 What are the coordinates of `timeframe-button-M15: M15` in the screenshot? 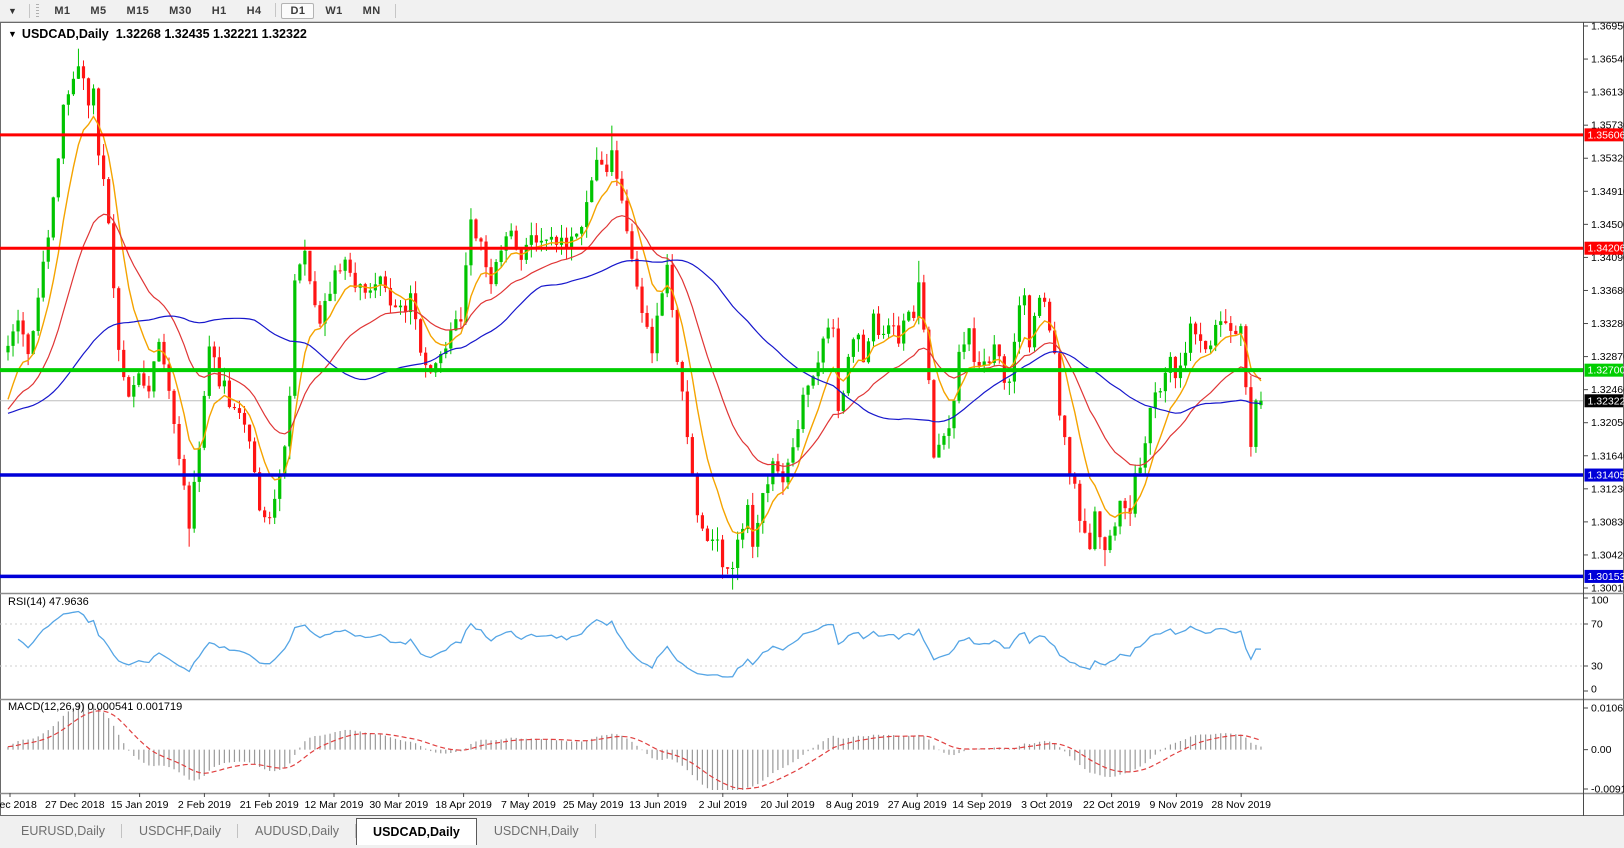 It's located at (138, 10).